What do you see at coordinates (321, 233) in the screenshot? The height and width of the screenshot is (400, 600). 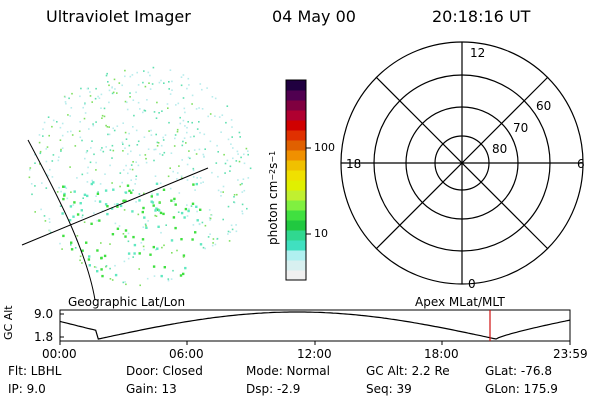 I see `color-bar-10-label: 10` at bounding box center [321, 233].